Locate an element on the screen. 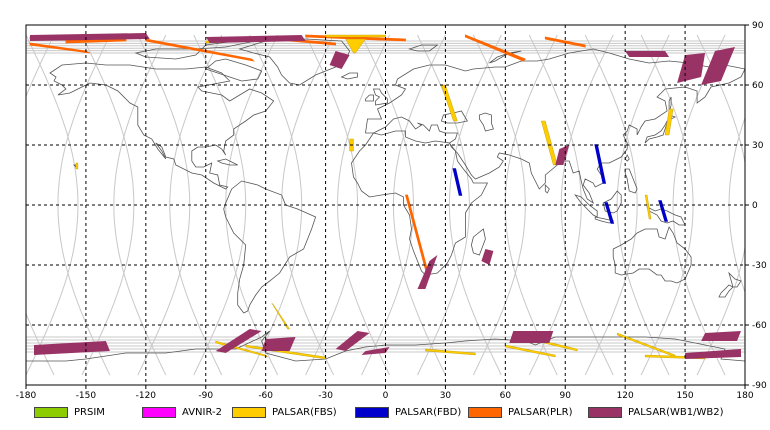  coastline-new-zealand is located at coordinates (730, 284).